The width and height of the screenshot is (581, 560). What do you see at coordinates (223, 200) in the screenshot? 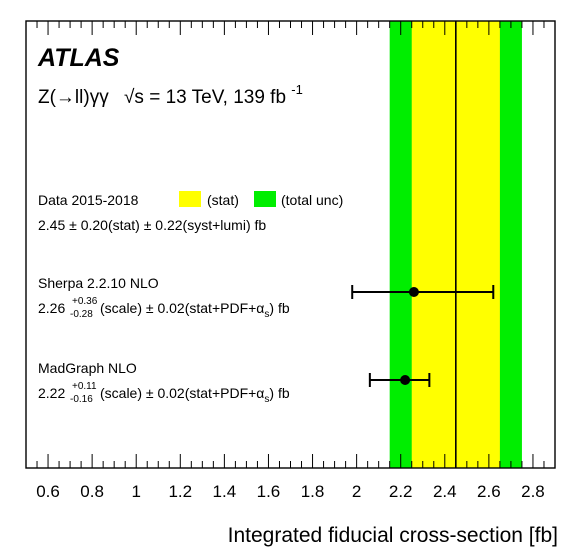
I see `stat-legend-label: (stat)` at bounding box center [223, 200].